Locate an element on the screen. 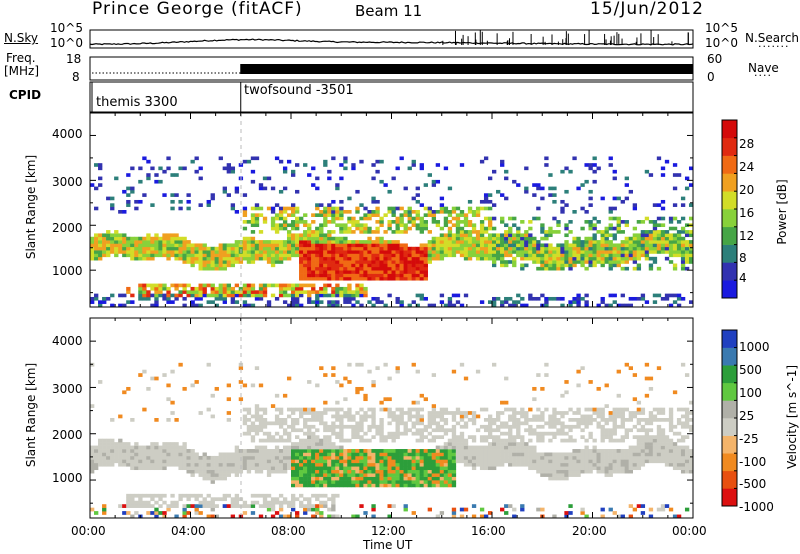 This screenshot has width=800, height=554. date-title: 15/Jun/2012 is located at coordinates (647, 9).